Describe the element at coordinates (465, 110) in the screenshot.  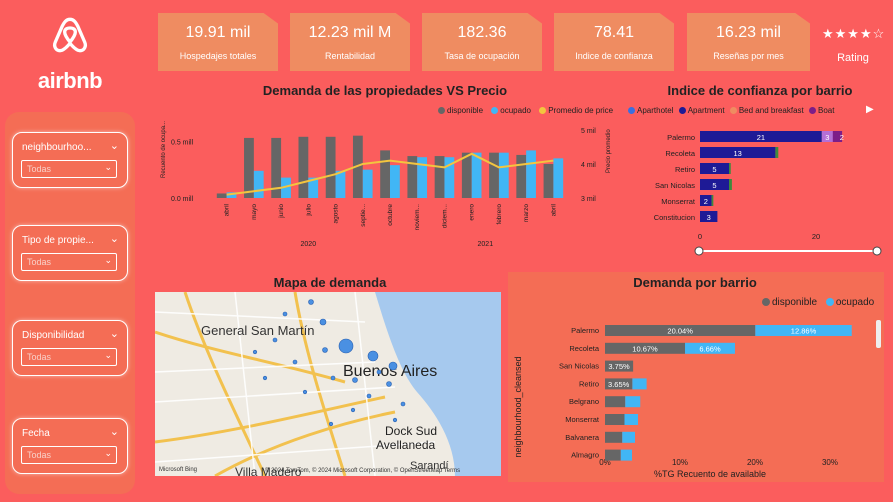
I see `legend-label: disponible` at that location.